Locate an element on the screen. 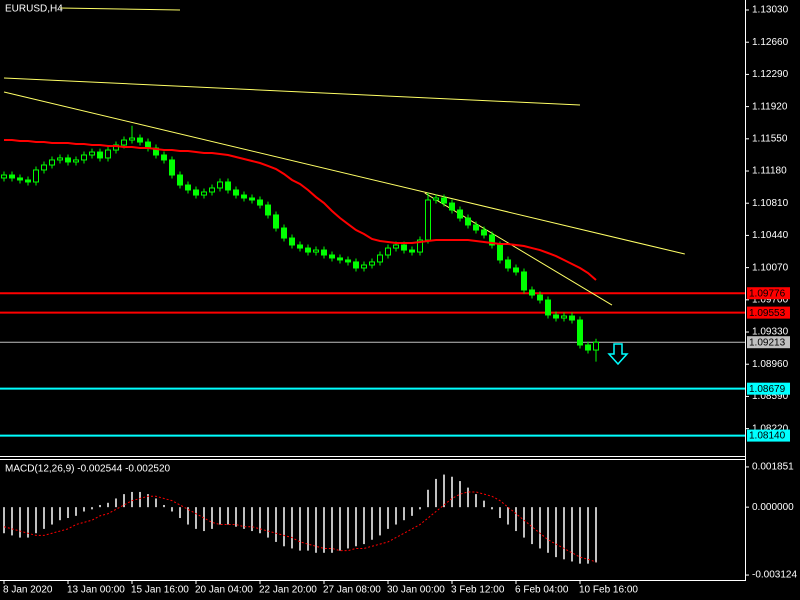 The height and width of the screenshot is (600, 800). y-tick-label: 1.10070 is located at coordinates (770, 267).